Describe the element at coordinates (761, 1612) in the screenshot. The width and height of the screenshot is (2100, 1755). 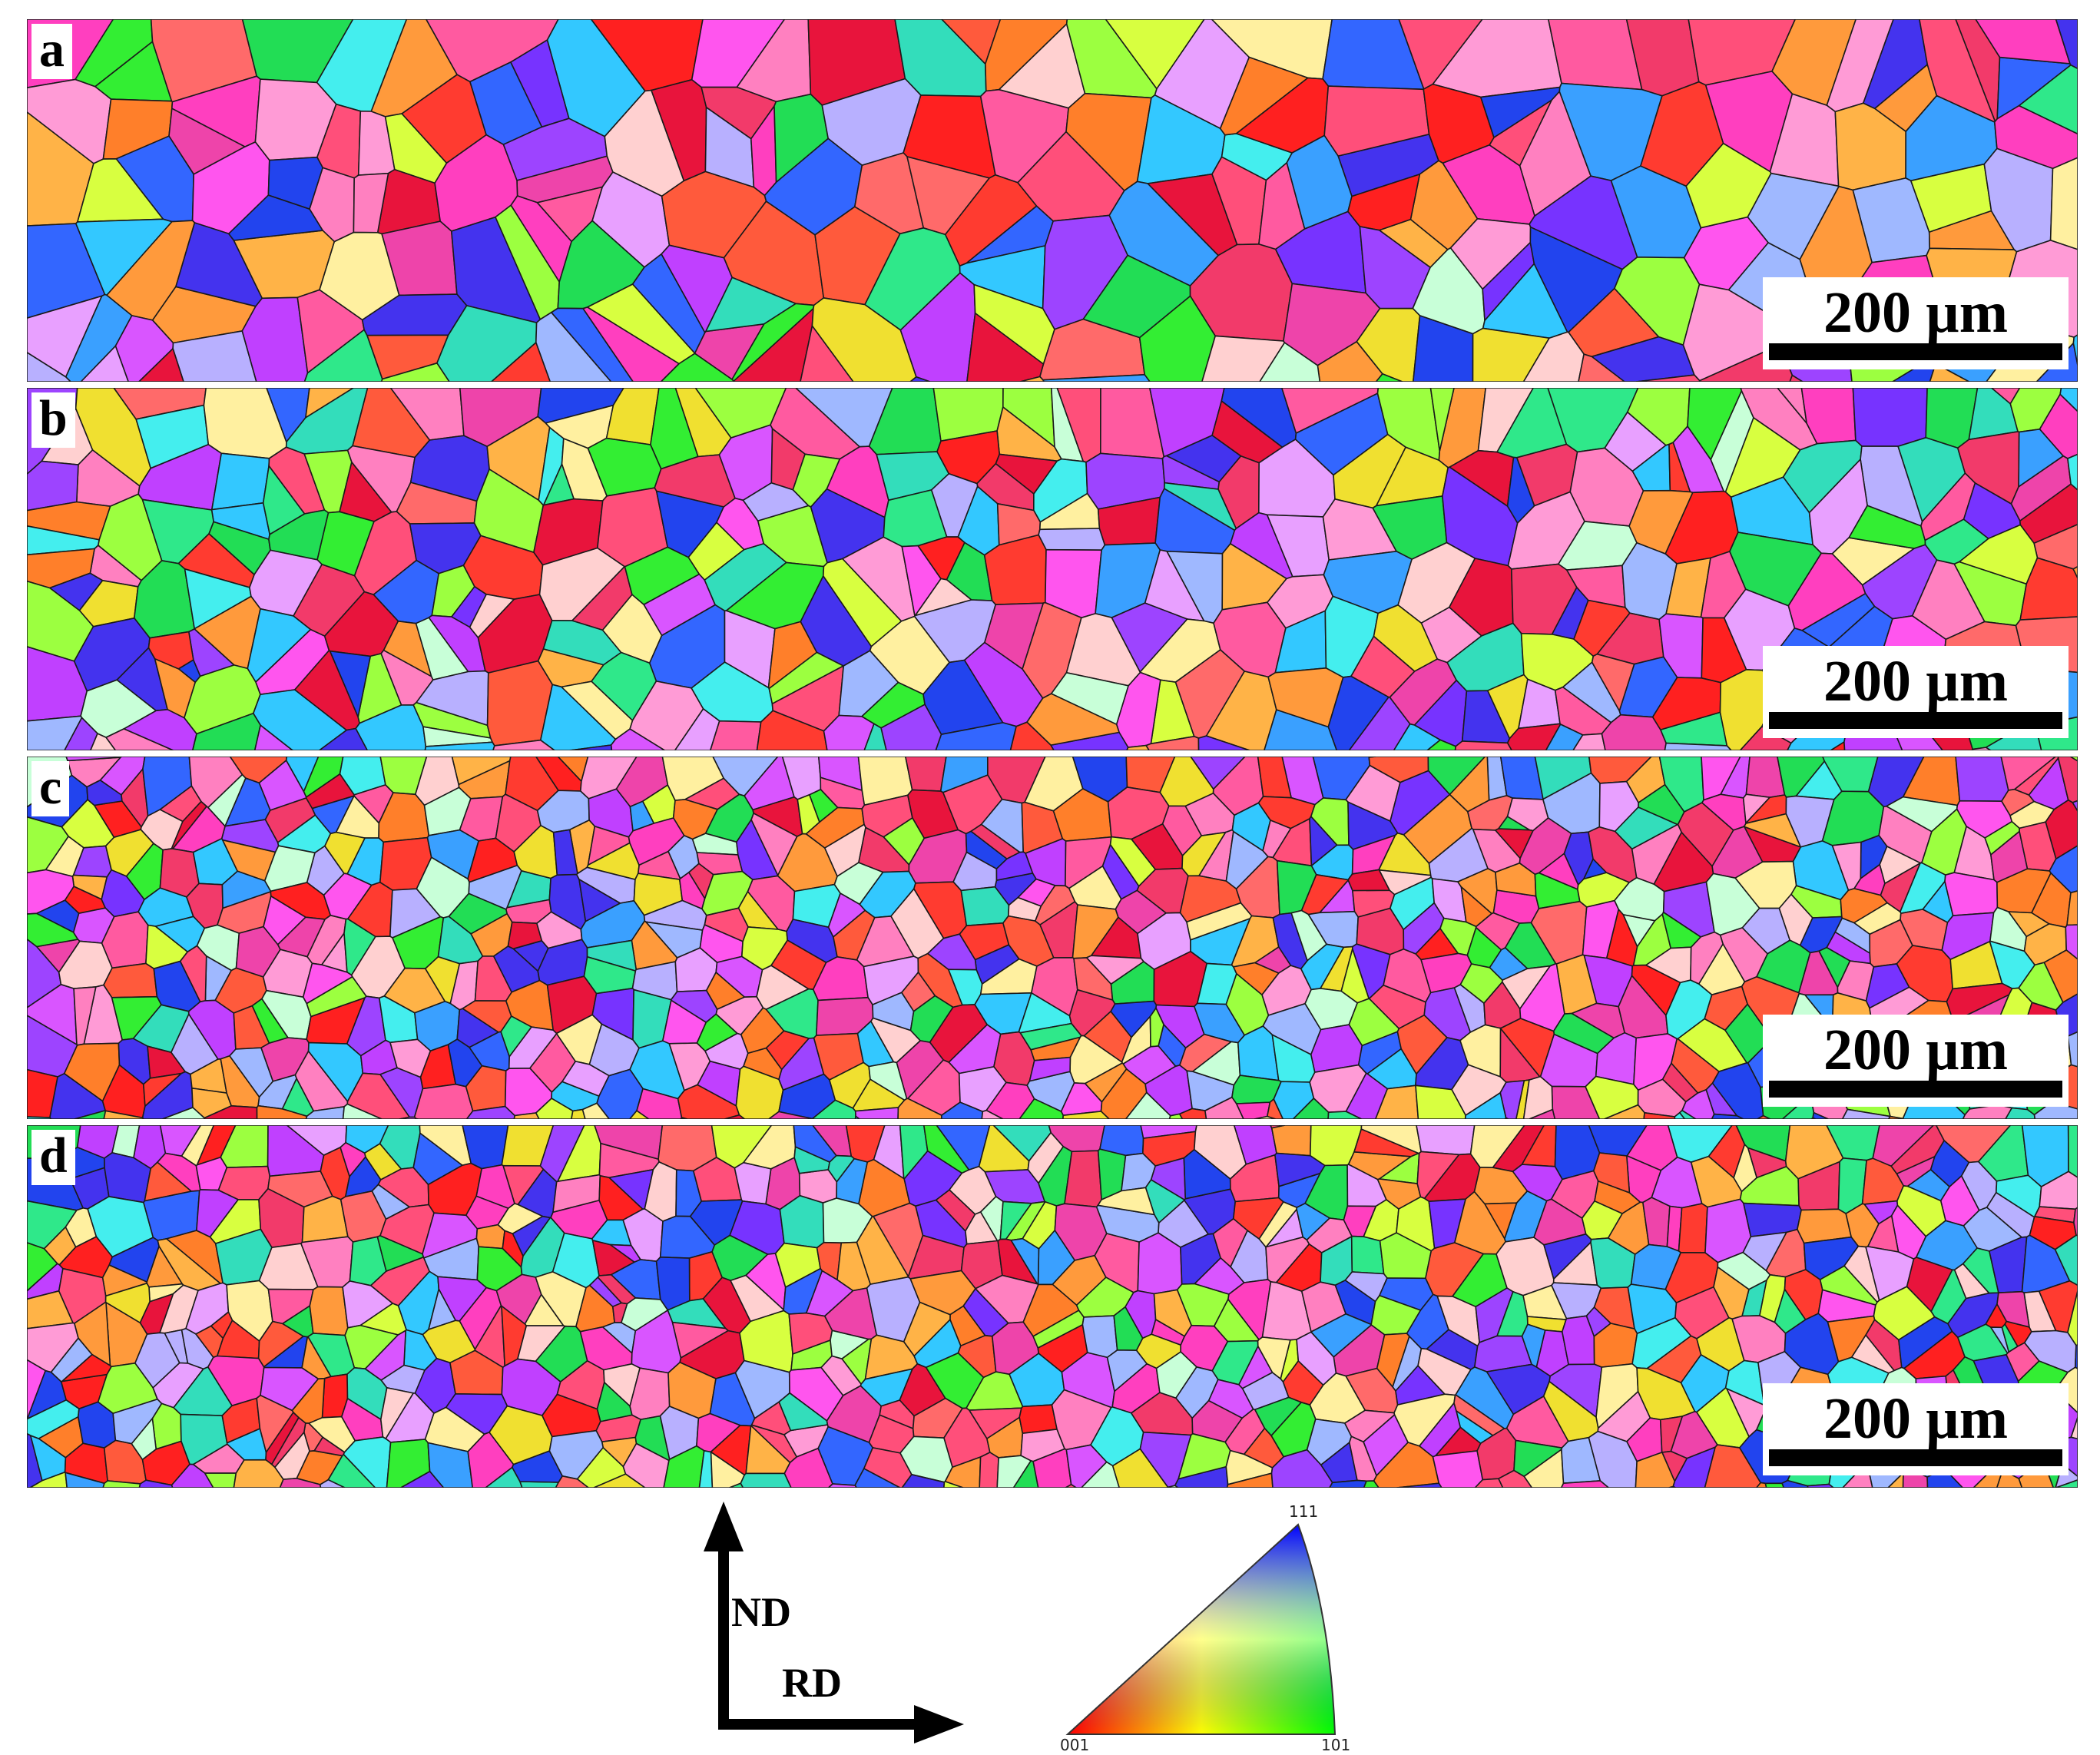
I see `nd-axis-label: ND` at that location.